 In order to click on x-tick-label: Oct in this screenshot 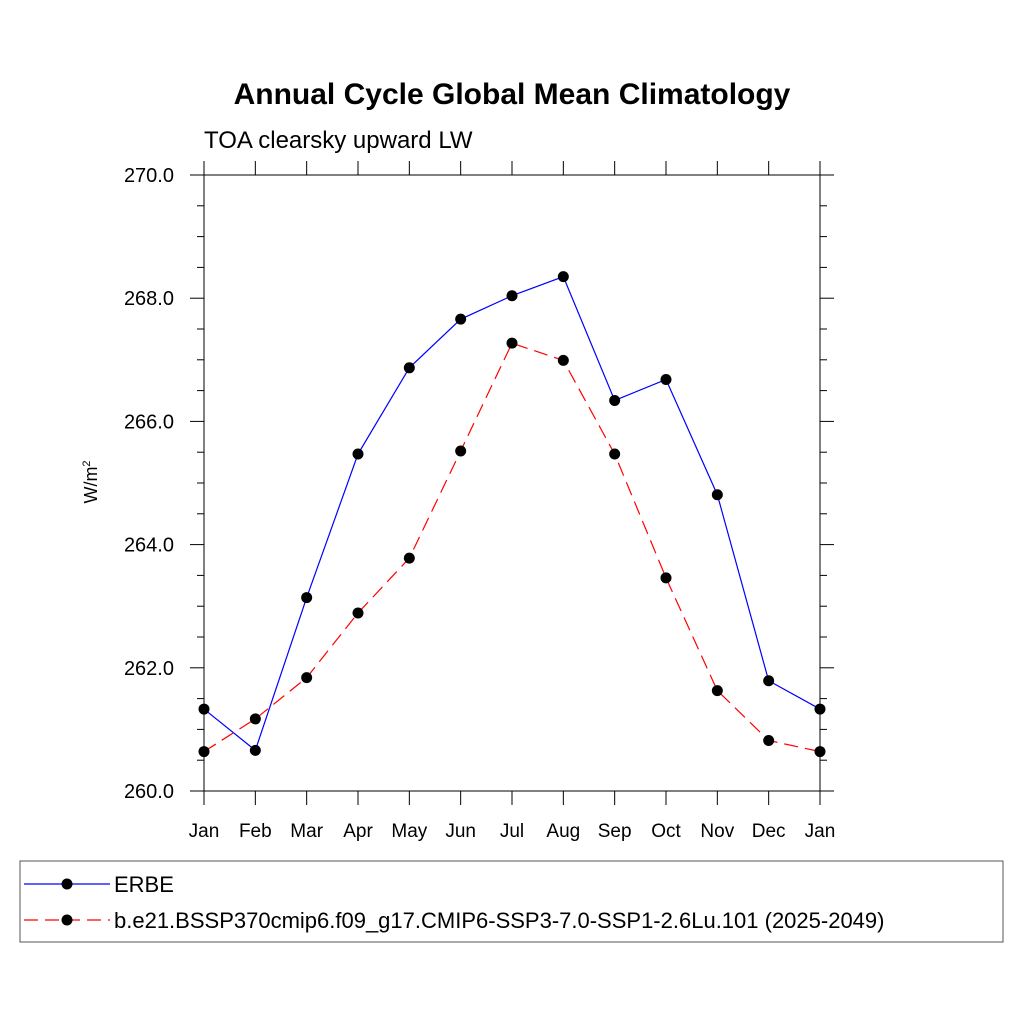, I will do `click(666, 831)`.